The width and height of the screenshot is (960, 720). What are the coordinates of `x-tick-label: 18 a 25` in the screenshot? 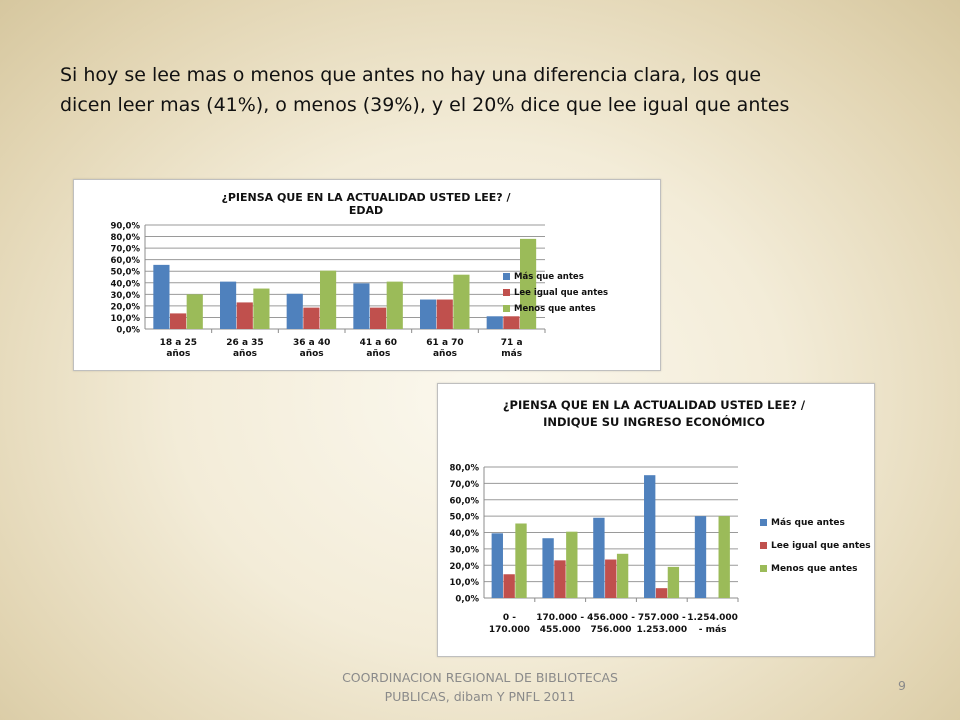 It's located at (178, 343).